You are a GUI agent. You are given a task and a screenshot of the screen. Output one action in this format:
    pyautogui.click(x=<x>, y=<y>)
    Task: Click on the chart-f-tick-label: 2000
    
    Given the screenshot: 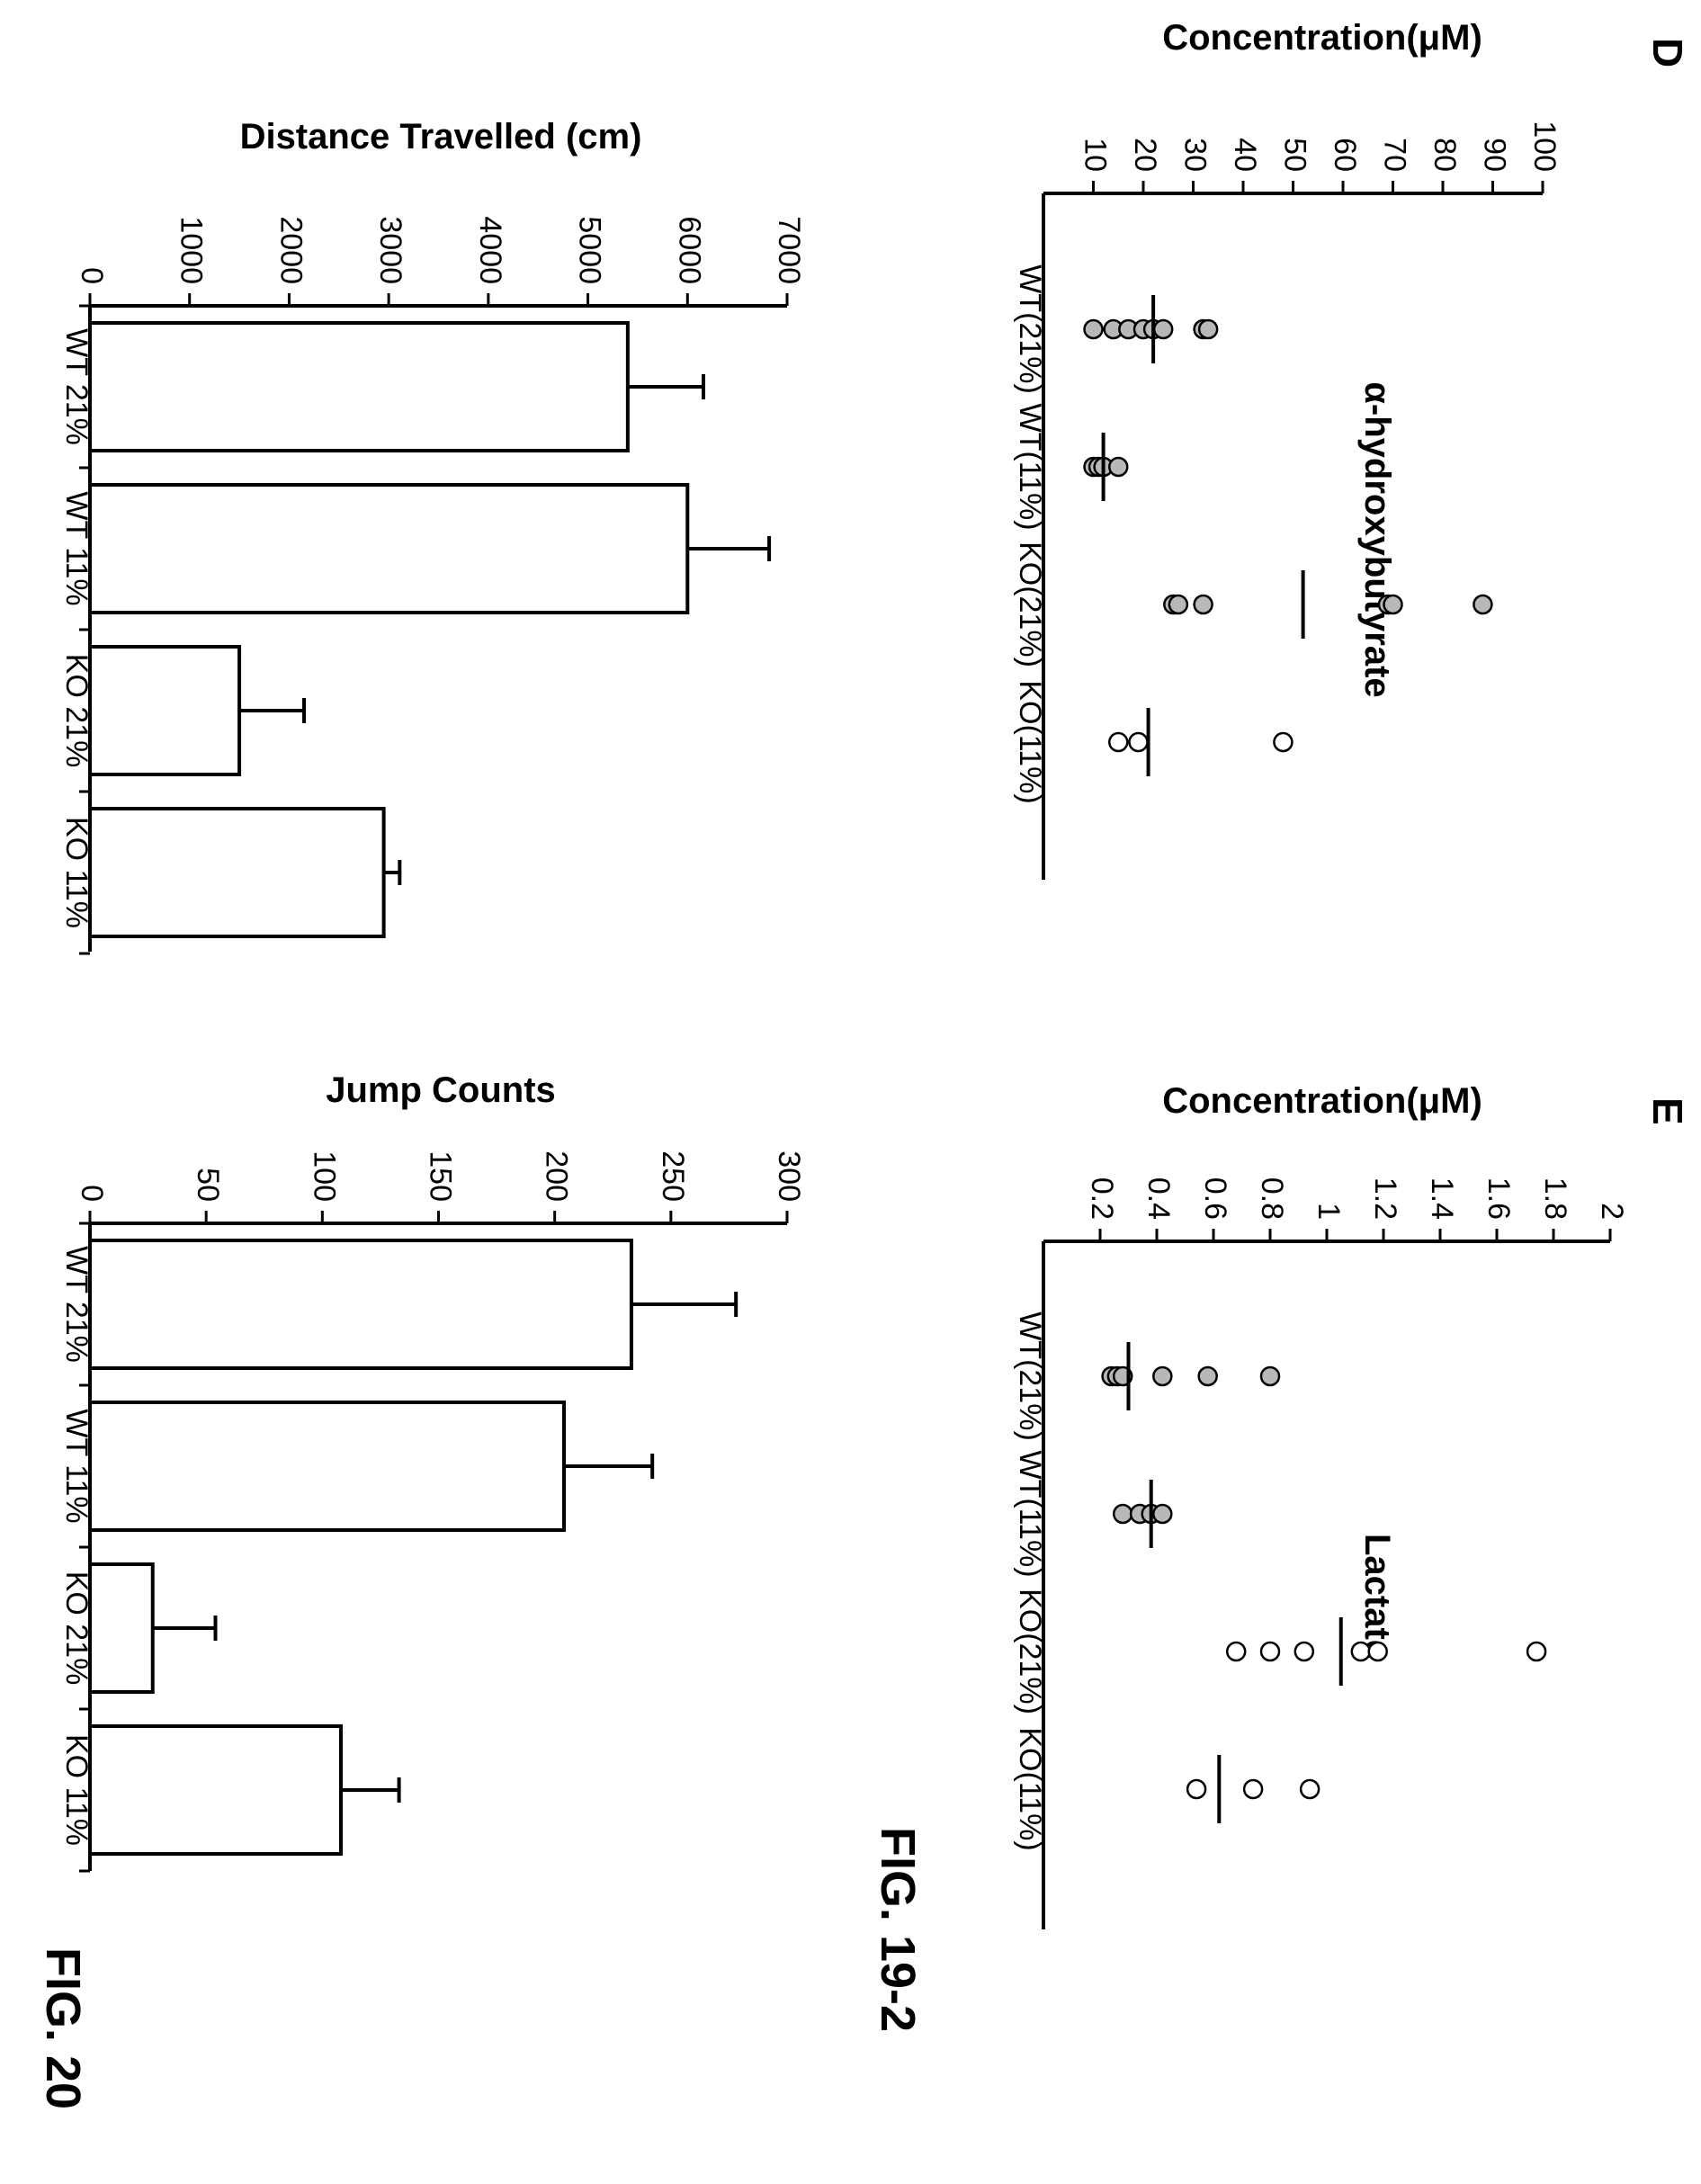 What is the action you would take?
    pyautogui.click(x=290, y=250)
    